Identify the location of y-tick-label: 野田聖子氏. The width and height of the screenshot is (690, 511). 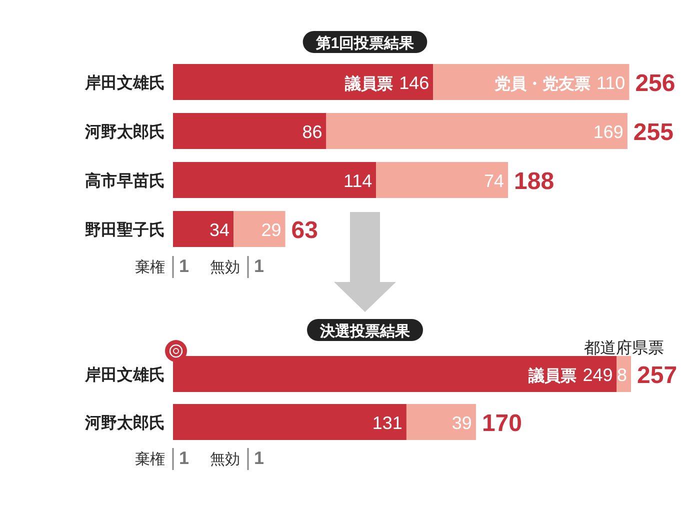
(125, 230).